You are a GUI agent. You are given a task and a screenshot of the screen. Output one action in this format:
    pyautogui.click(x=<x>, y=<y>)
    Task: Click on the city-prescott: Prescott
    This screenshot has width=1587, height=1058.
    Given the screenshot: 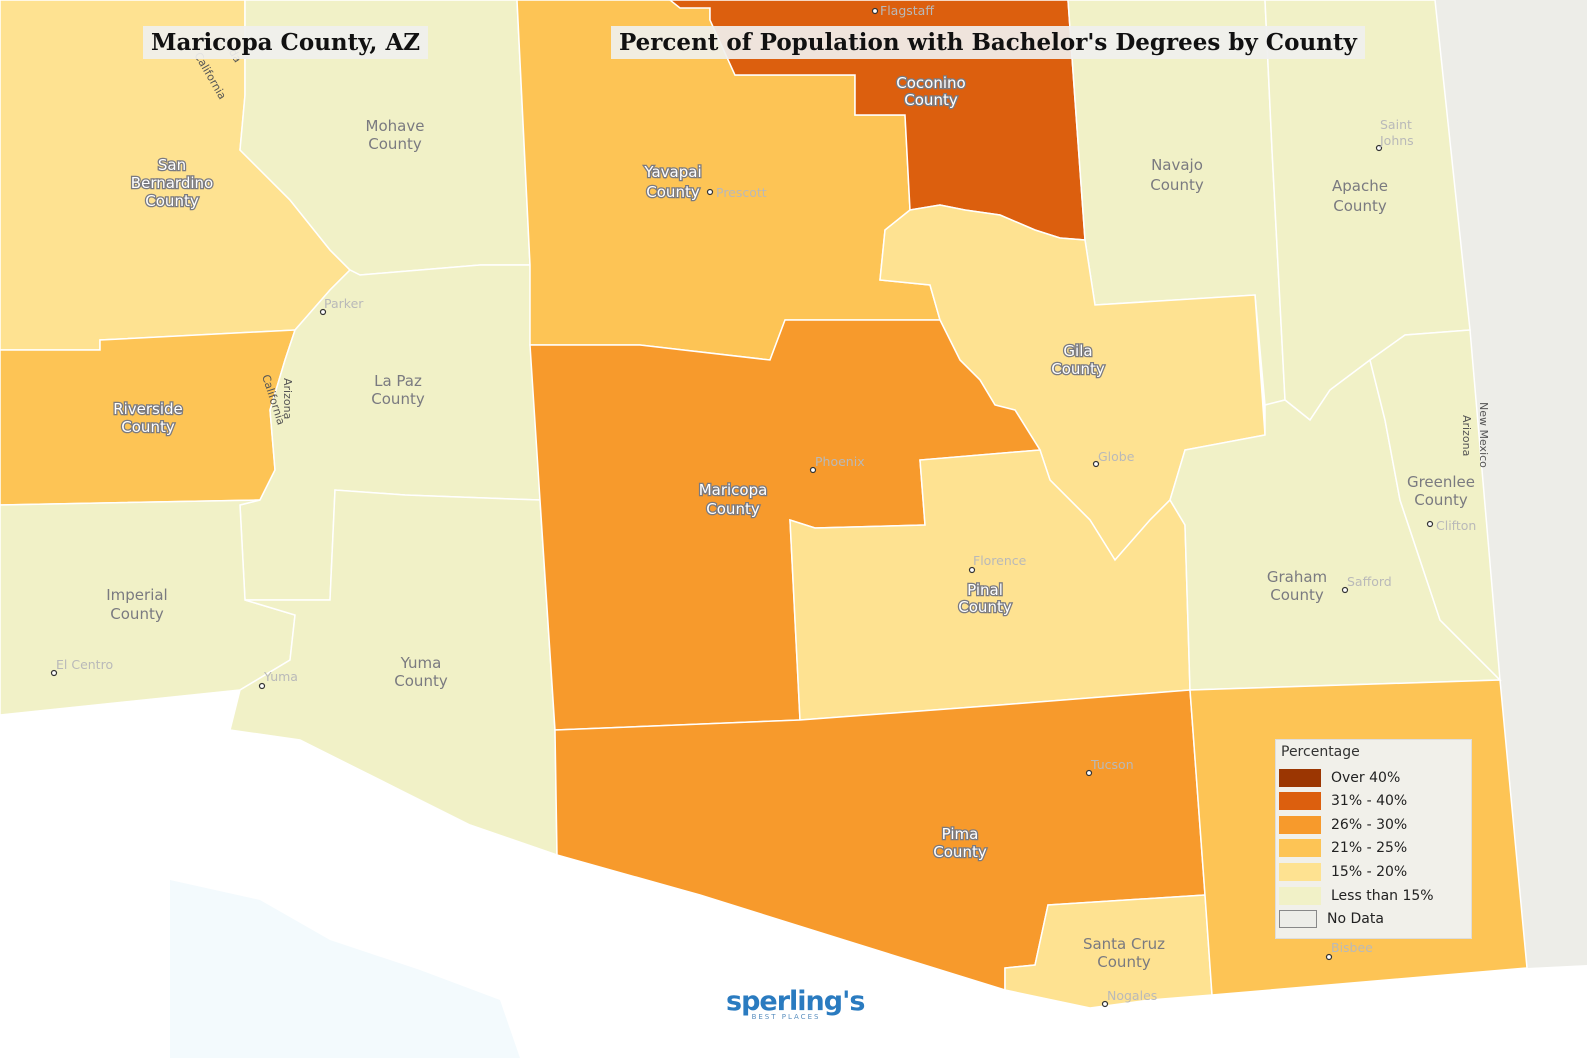 What is the action you would take?
    pyautogui.click(x=736, y=192)
    